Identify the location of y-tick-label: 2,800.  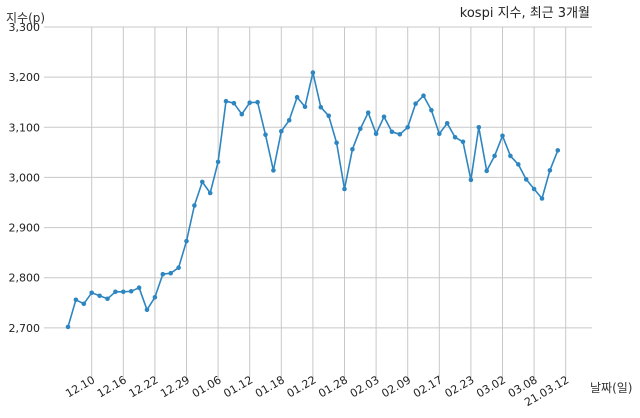
(25, 278).